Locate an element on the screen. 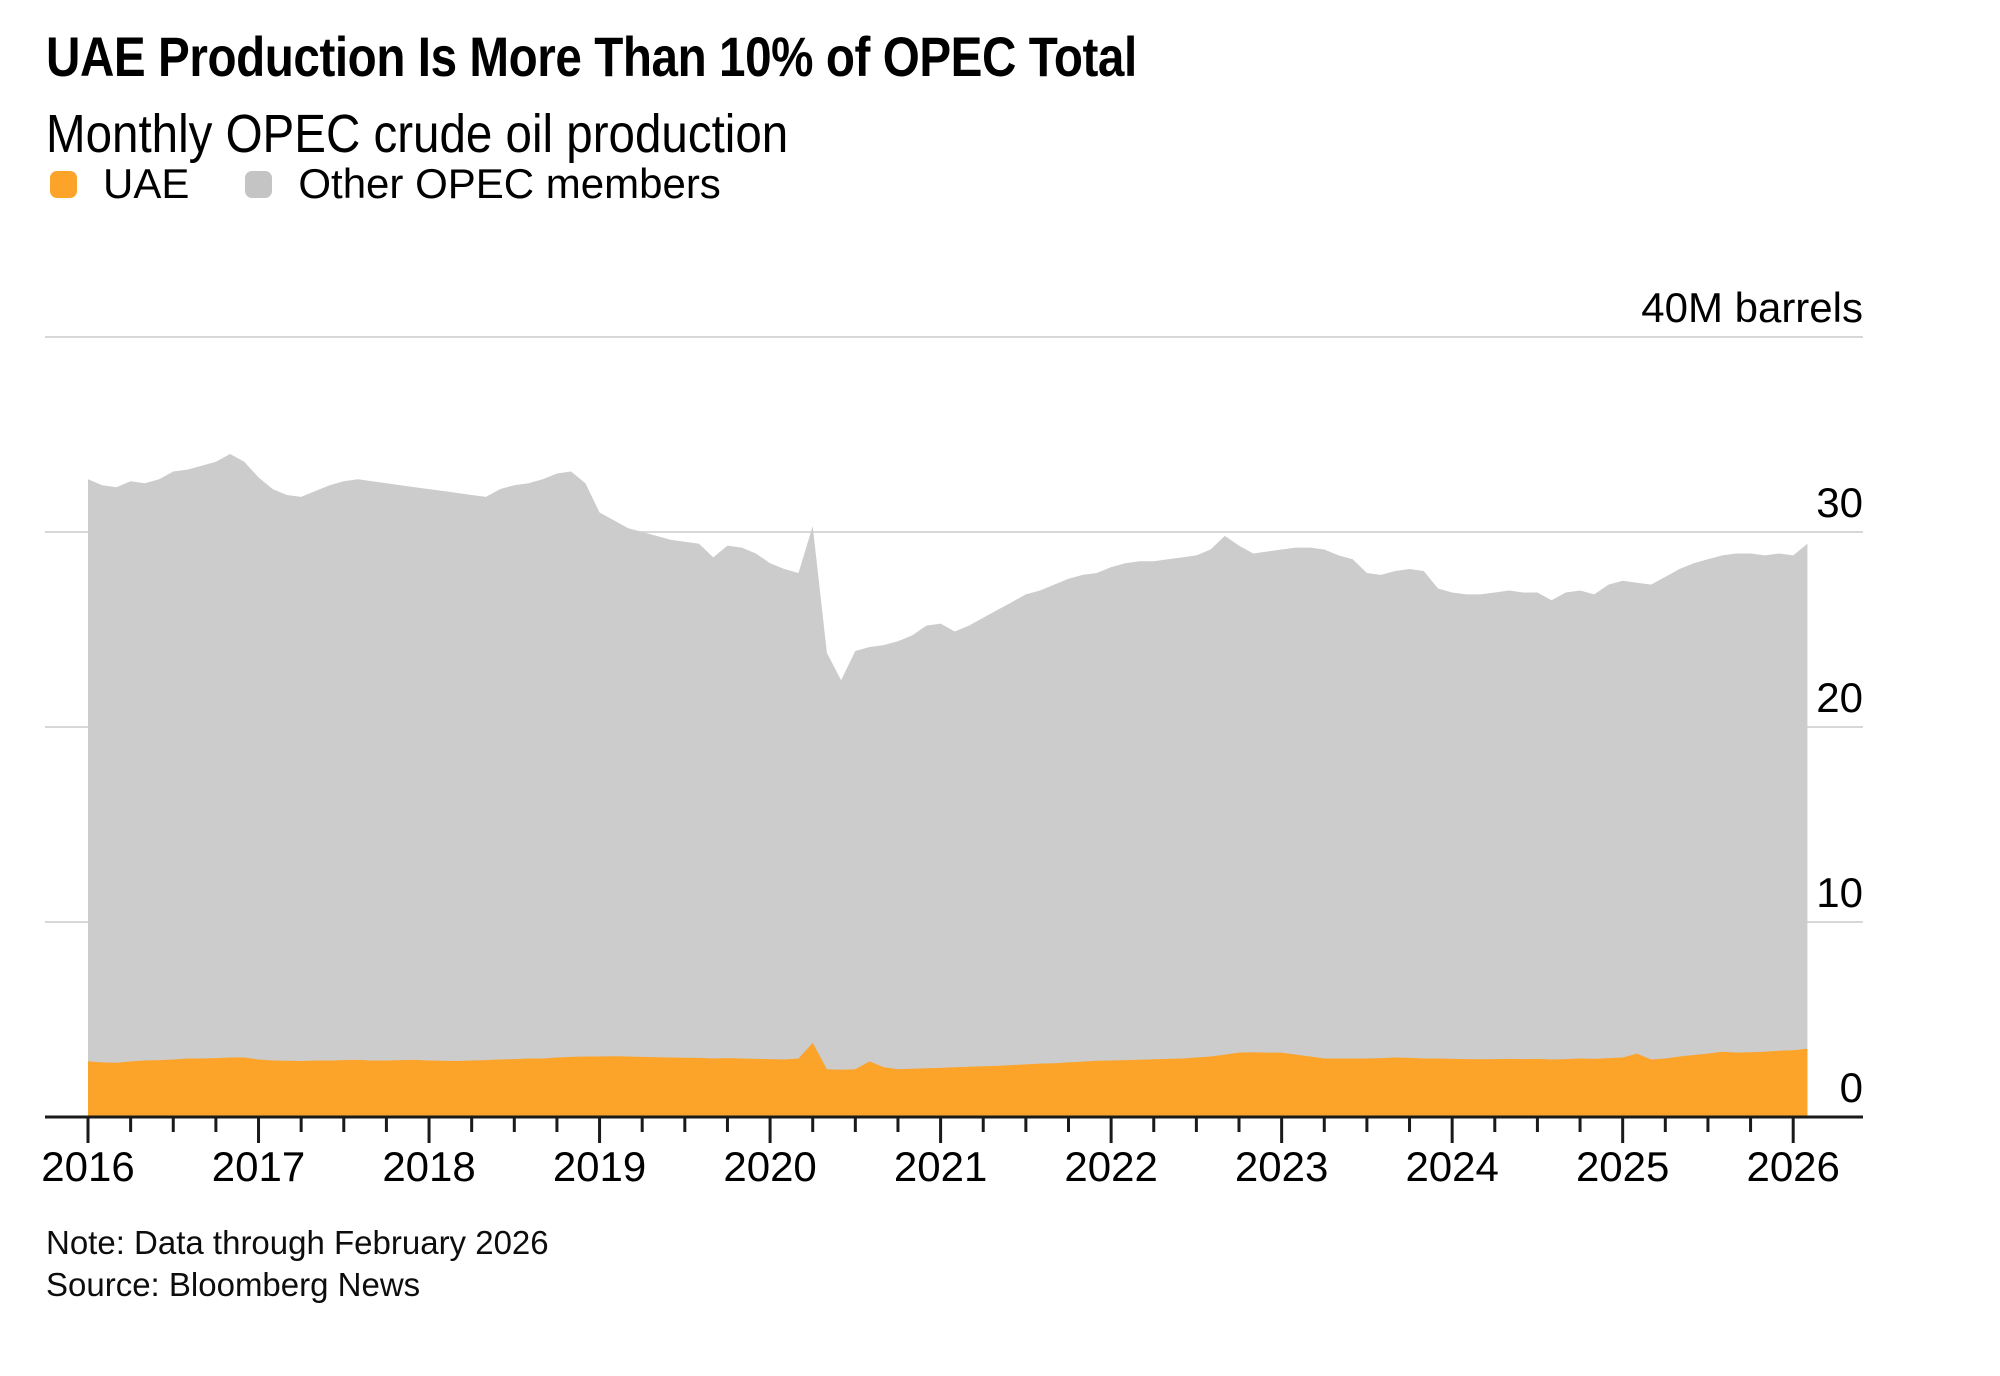  y-axis-label-40: 40M barrels is located at coordinates (1752, 307).